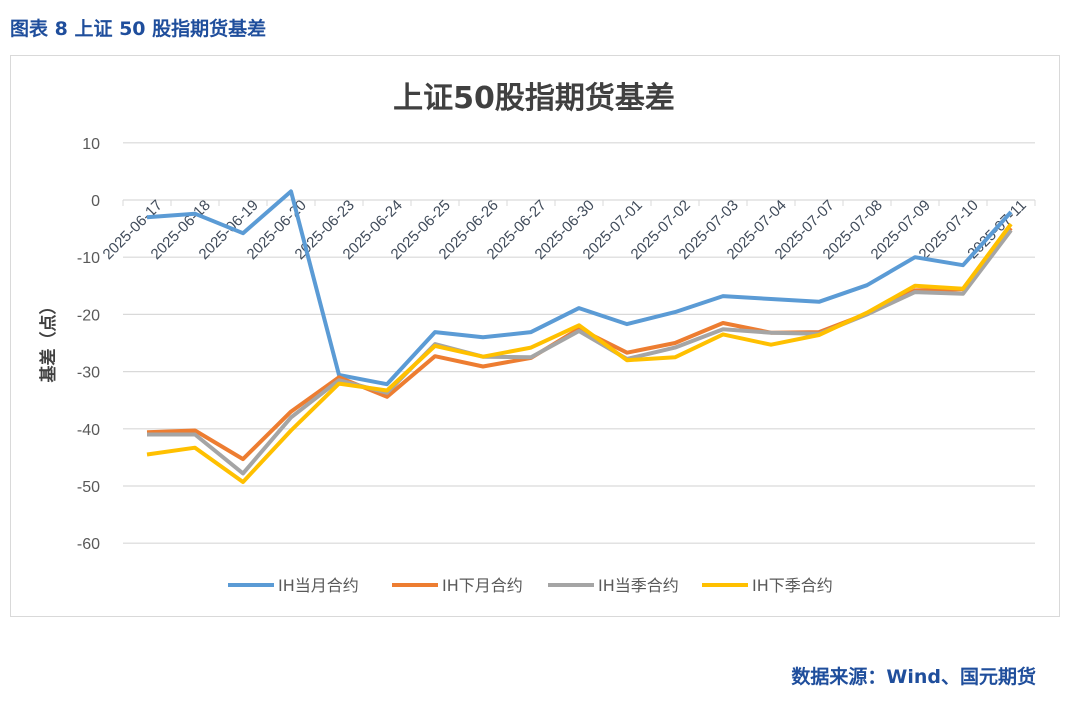  What do you see at coordinates (48, 341) in the screenshot?
I see `y-axis-label: 基差（点）` at bounding box center [48, 341].